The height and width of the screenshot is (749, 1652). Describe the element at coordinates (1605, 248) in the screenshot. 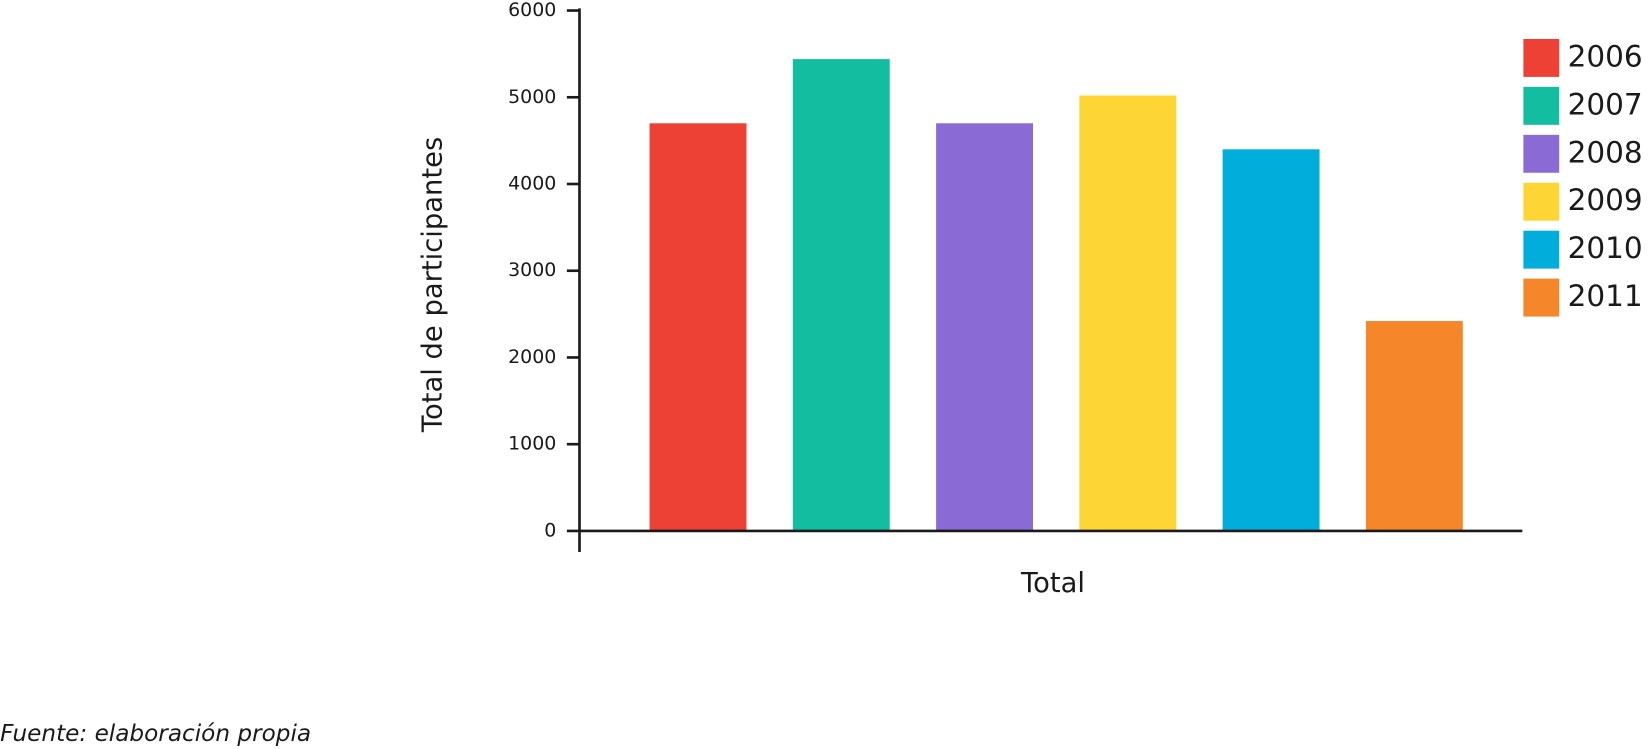

I see `legend-label: 2010` at that location.